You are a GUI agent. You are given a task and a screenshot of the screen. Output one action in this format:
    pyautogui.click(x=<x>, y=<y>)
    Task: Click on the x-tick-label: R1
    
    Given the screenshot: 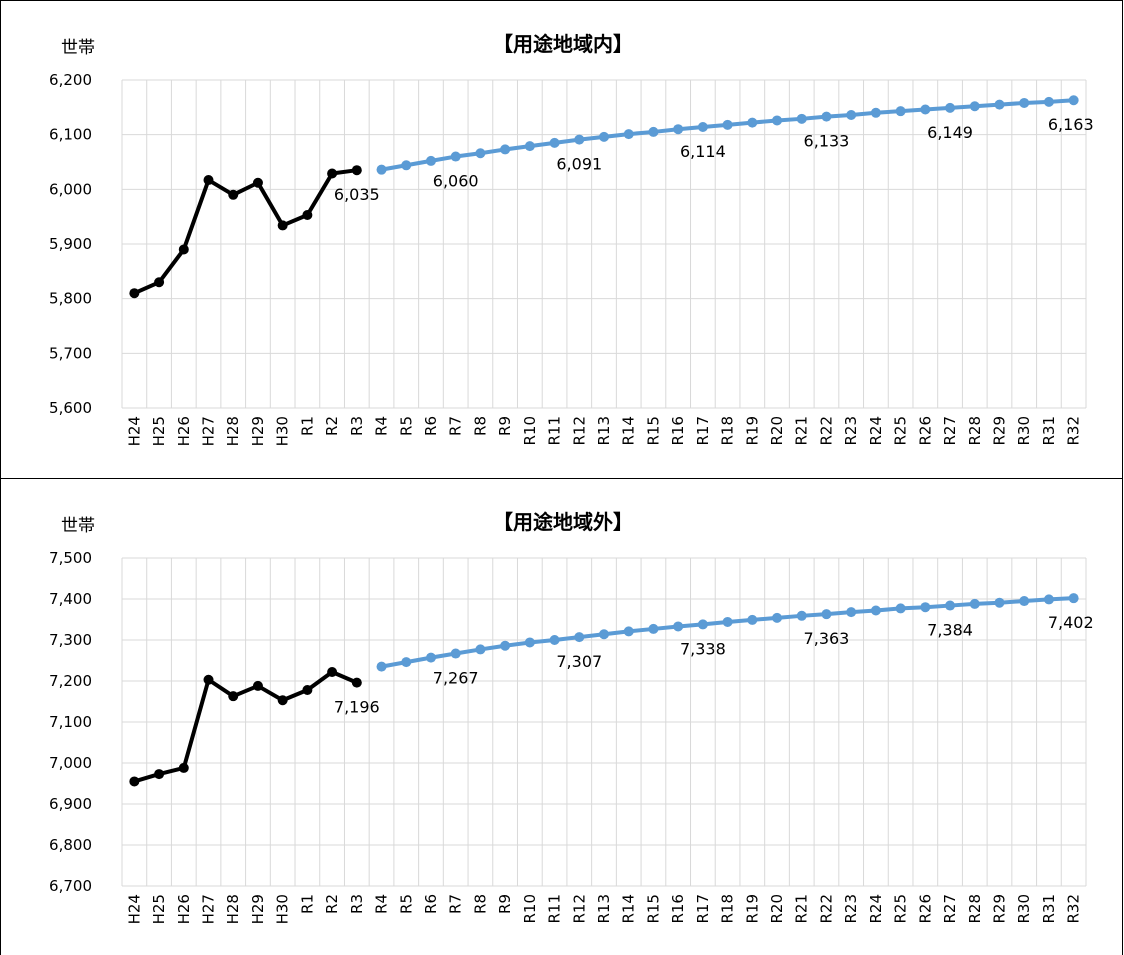 What is the action you would take?
    pyautogui.click(x=307, y=904)
    